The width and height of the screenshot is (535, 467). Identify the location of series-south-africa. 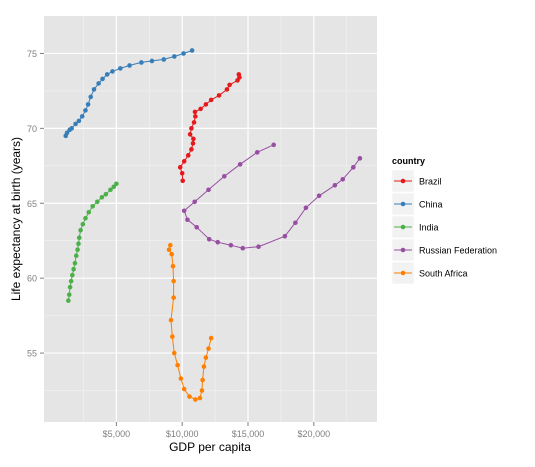
(190, 322).